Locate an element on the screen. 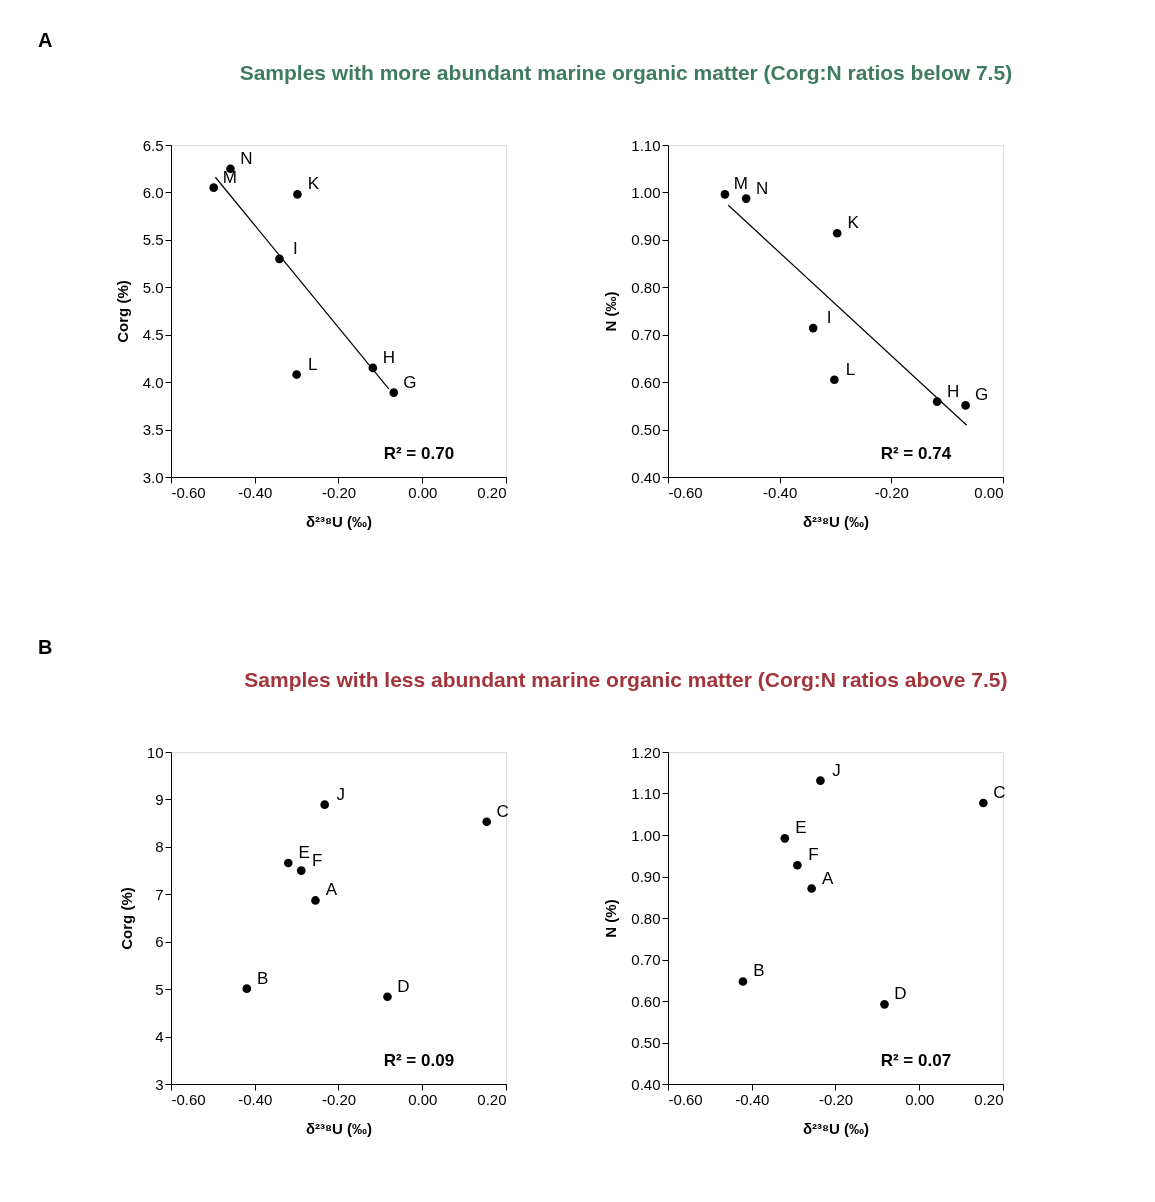 The height and width of the screenshot is (1202, 1155). y-tick-label: 5 is located at coordinates (159, 989).